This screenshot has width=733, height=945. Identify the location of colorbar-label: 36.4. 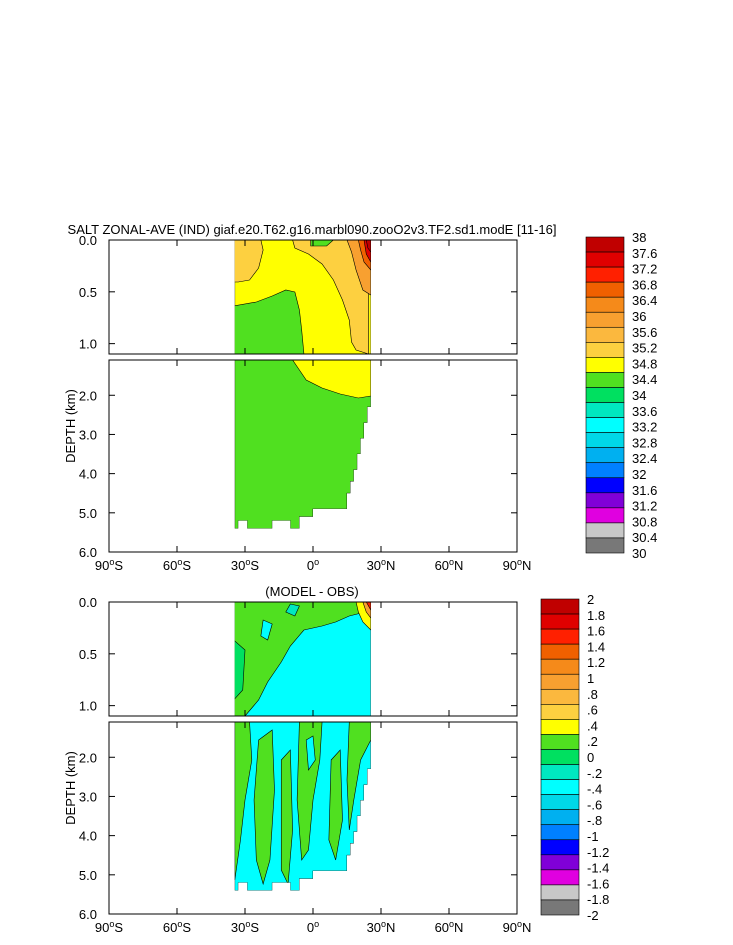
(644, 300).